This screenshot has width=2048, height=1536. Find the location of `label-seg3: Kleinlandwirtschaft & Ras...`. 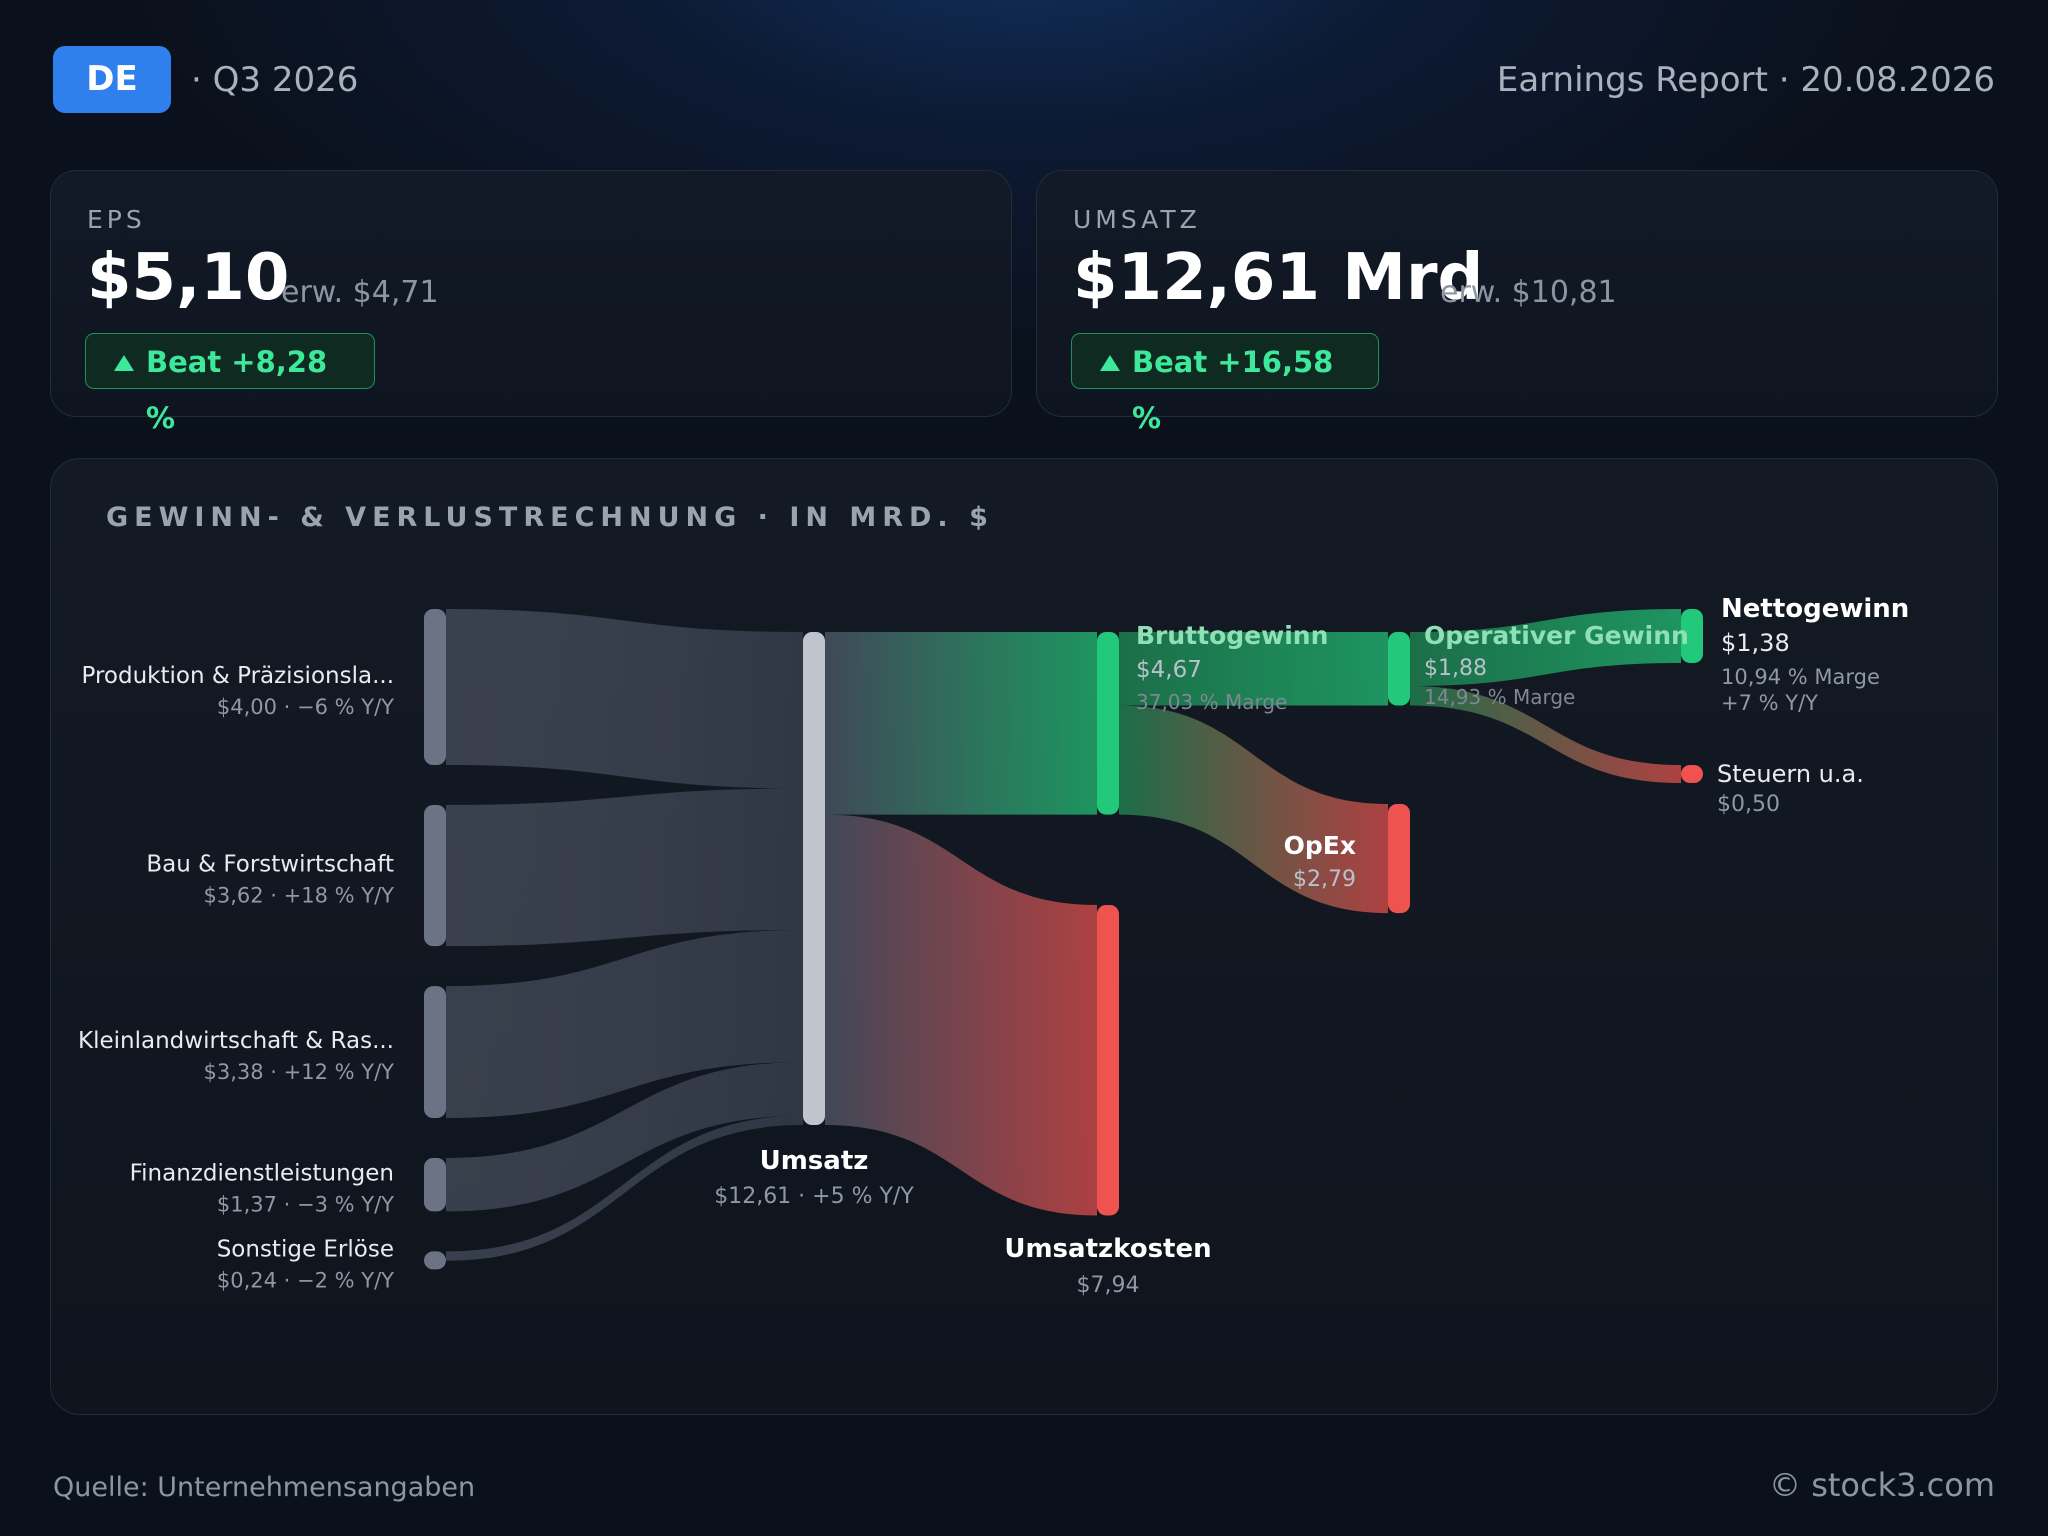

label-seg3: Kleinlandwirtschaft & Ras... is located at coordinates (236, 1041).